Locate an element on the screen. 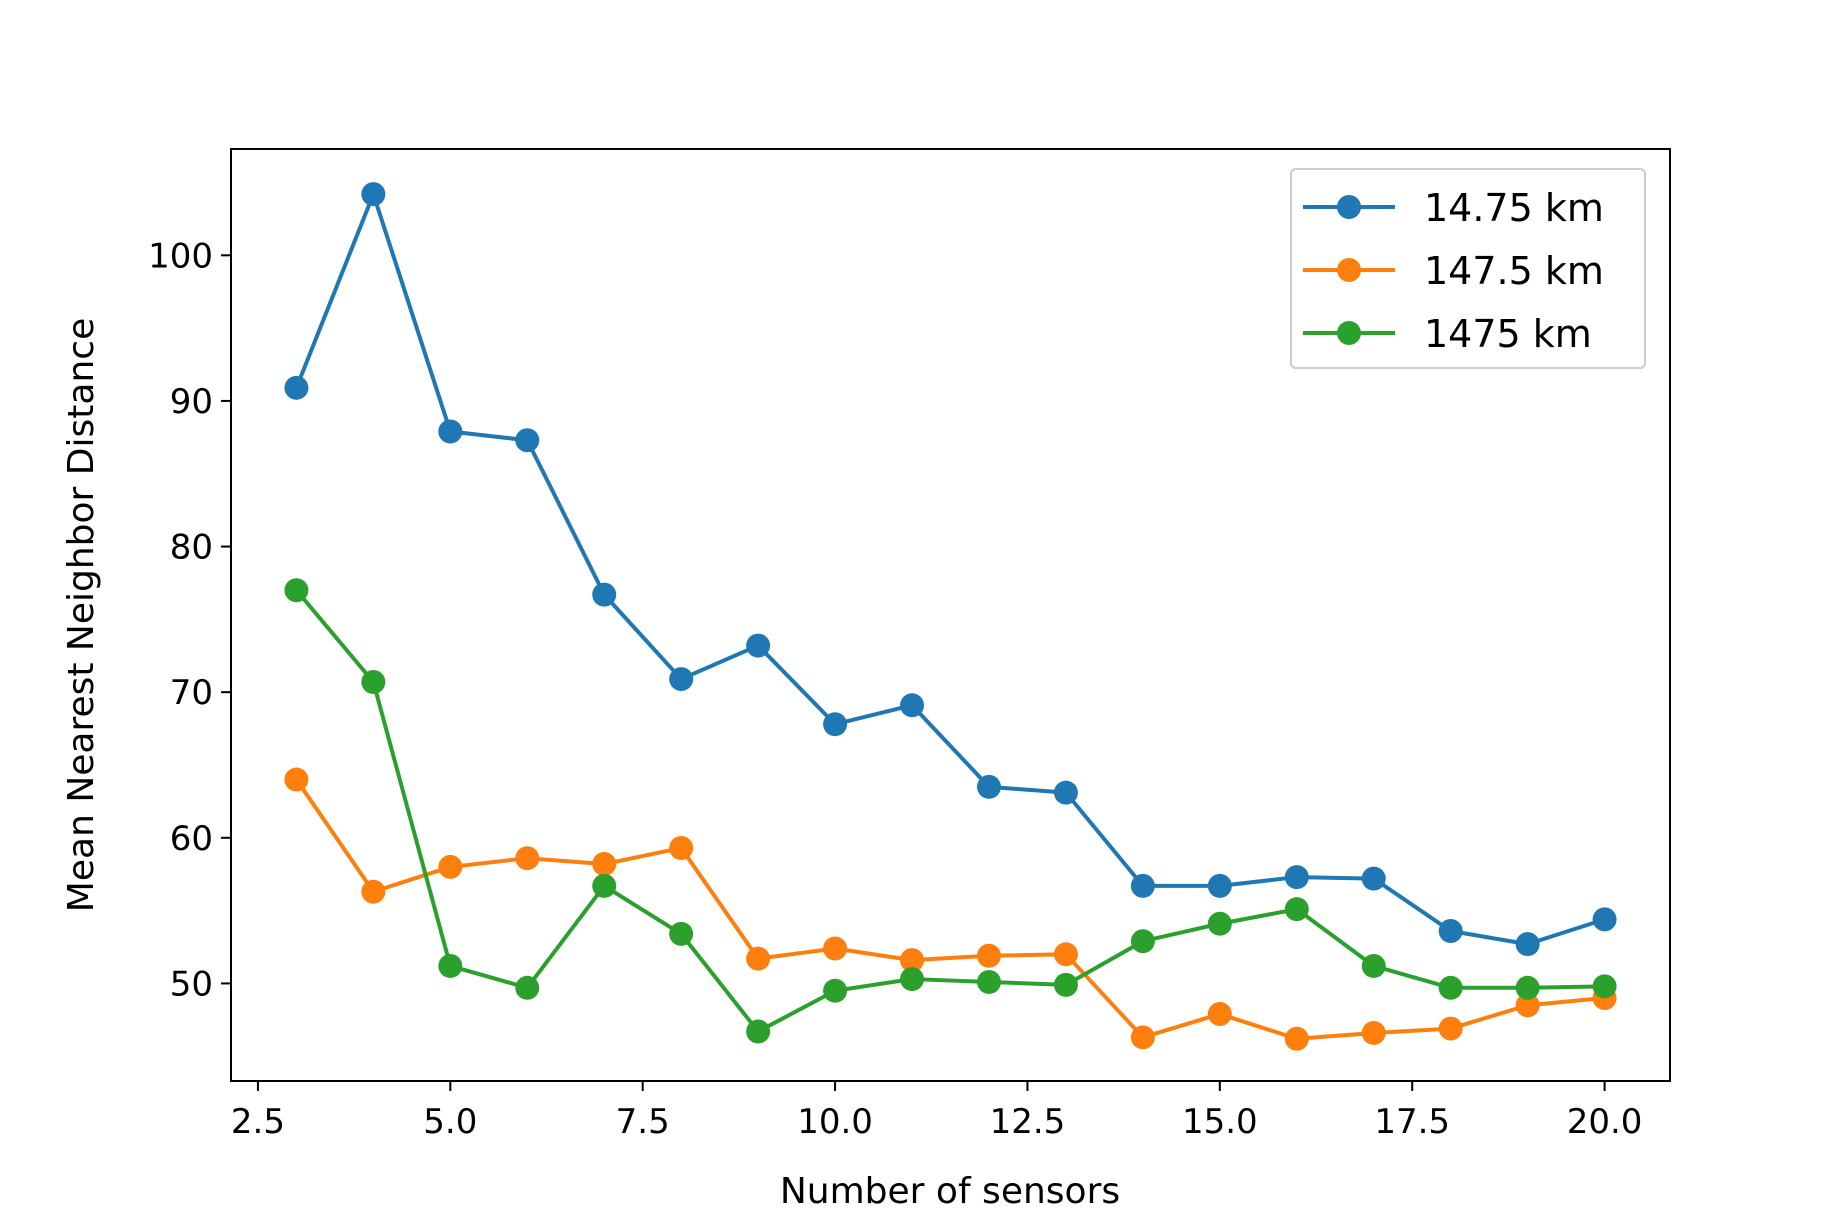 This screenshot has width=1841, height=1227. x-tick-label: 15.0 is located at coordinates (1220, 1122).